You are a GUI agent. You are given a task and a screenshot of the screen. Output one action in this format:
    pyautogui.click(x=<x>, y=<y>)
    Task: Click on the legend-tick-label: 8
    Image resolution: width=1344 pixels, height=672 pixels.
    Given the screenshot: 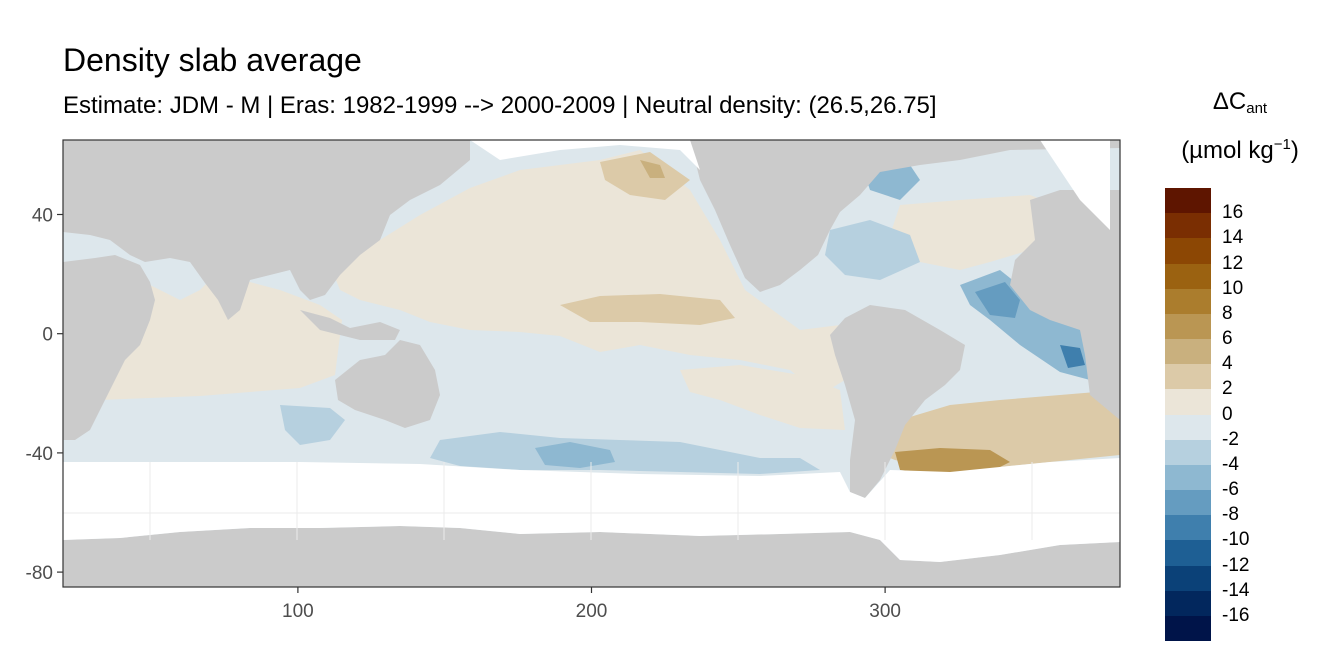 What is the action you would take?
    pyautogui.click(x=1227, y=313)
    